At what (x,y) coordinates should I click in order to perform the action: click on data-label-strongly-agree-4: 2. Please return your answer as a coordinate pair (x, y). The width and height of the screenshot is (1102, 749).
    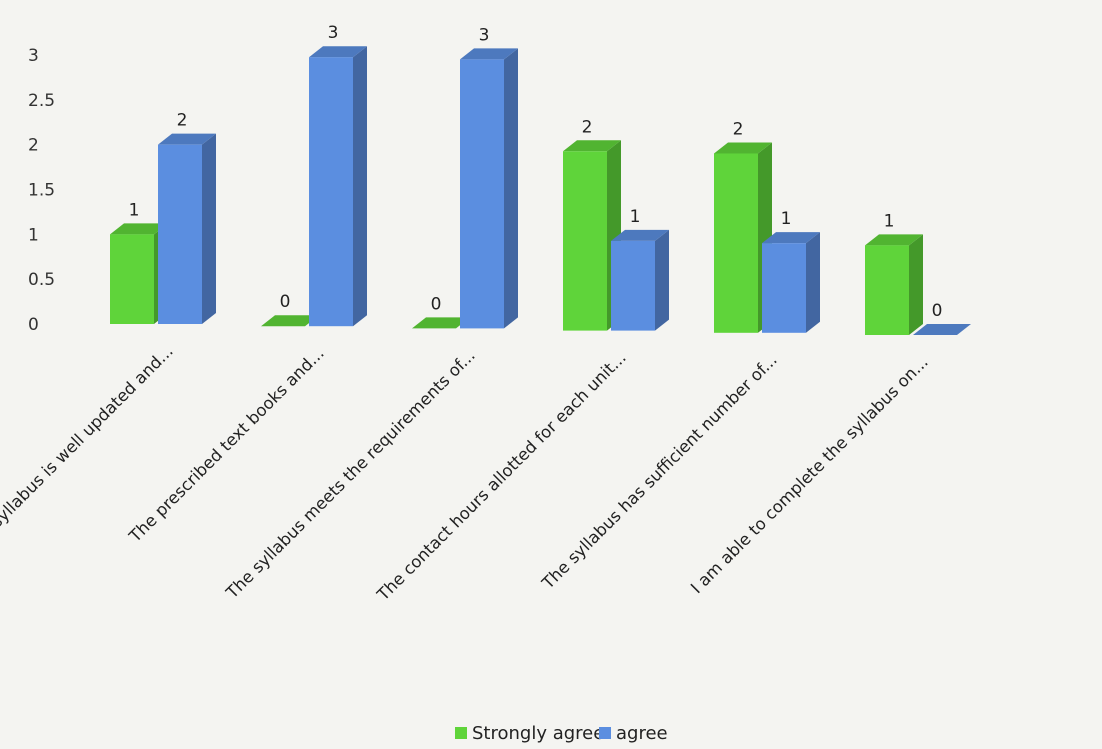
    Looking at the image, I should click on (587, 127).